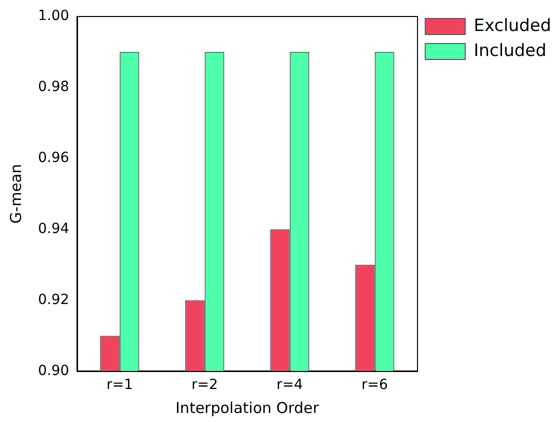 This screenshot has height=422, width=557. What do you see at coordinates (54, 158) in the screenshot?
I see `y-tick-label: 0.96` at bounding box center [54, 158].